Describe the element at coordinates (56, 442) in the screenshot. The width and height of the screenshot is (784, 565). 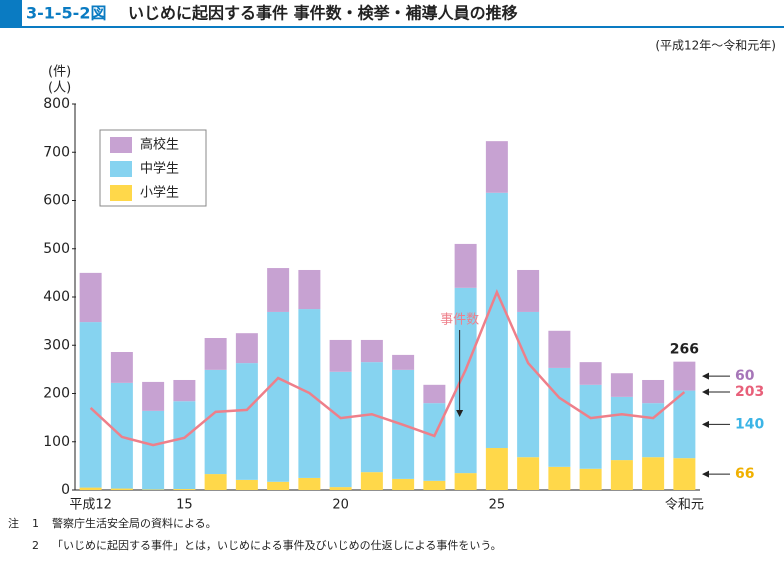
I see `y-tick-label: 100` at that location.